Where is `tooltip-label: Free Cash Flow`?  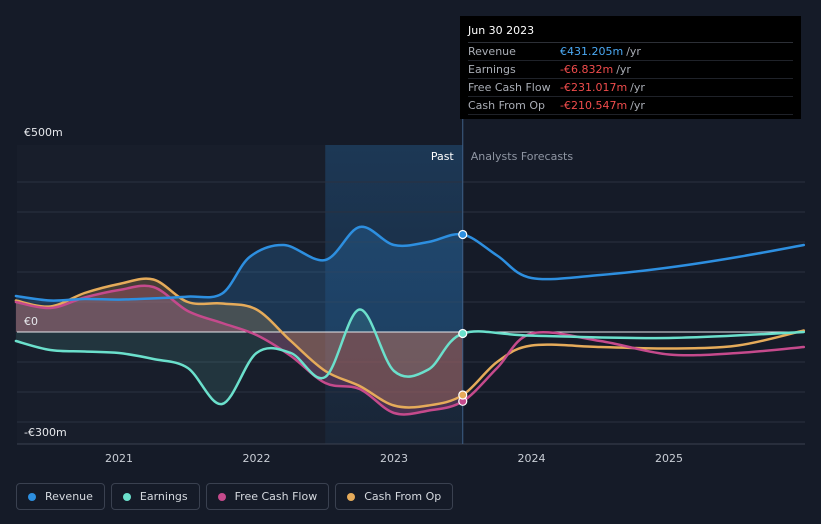 tooltip-label: Free Cash Flow is located at coordinates (509, 87).